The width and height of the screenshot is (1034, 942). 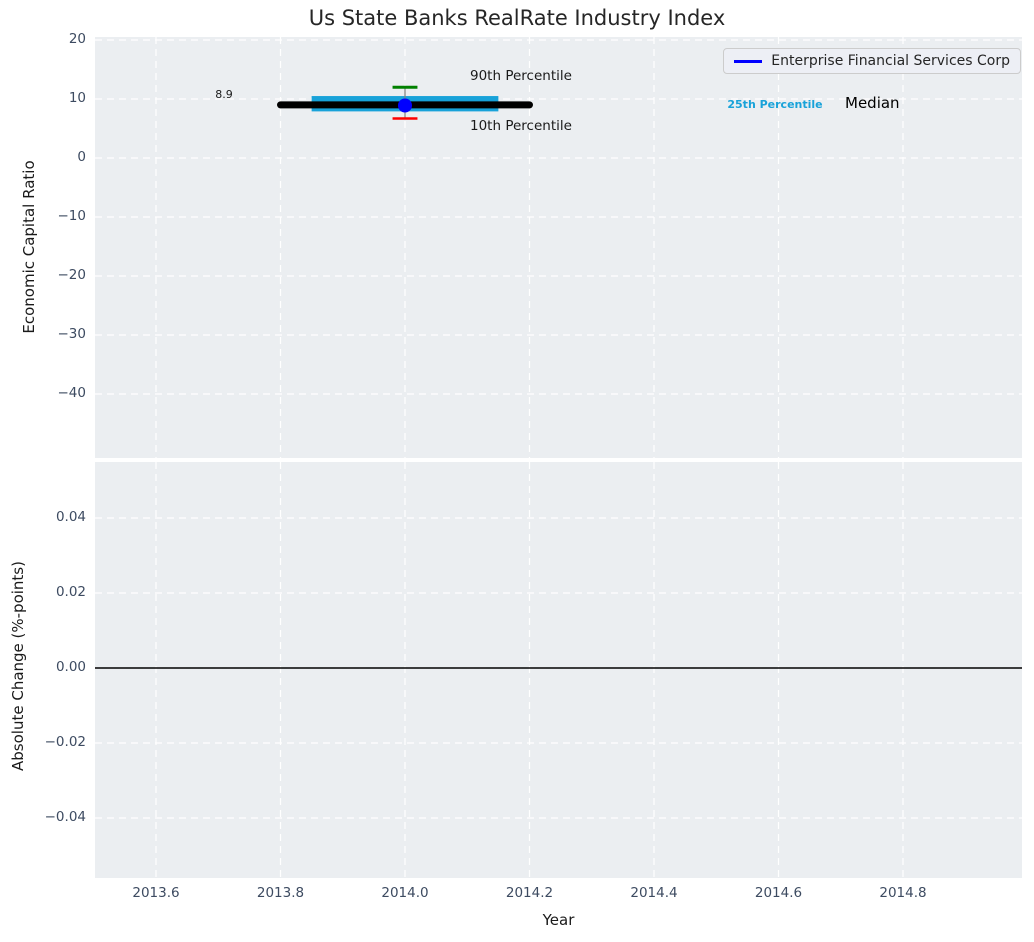 I want to click on x-tick-label: 2014.4, so click(x=654, y=893).